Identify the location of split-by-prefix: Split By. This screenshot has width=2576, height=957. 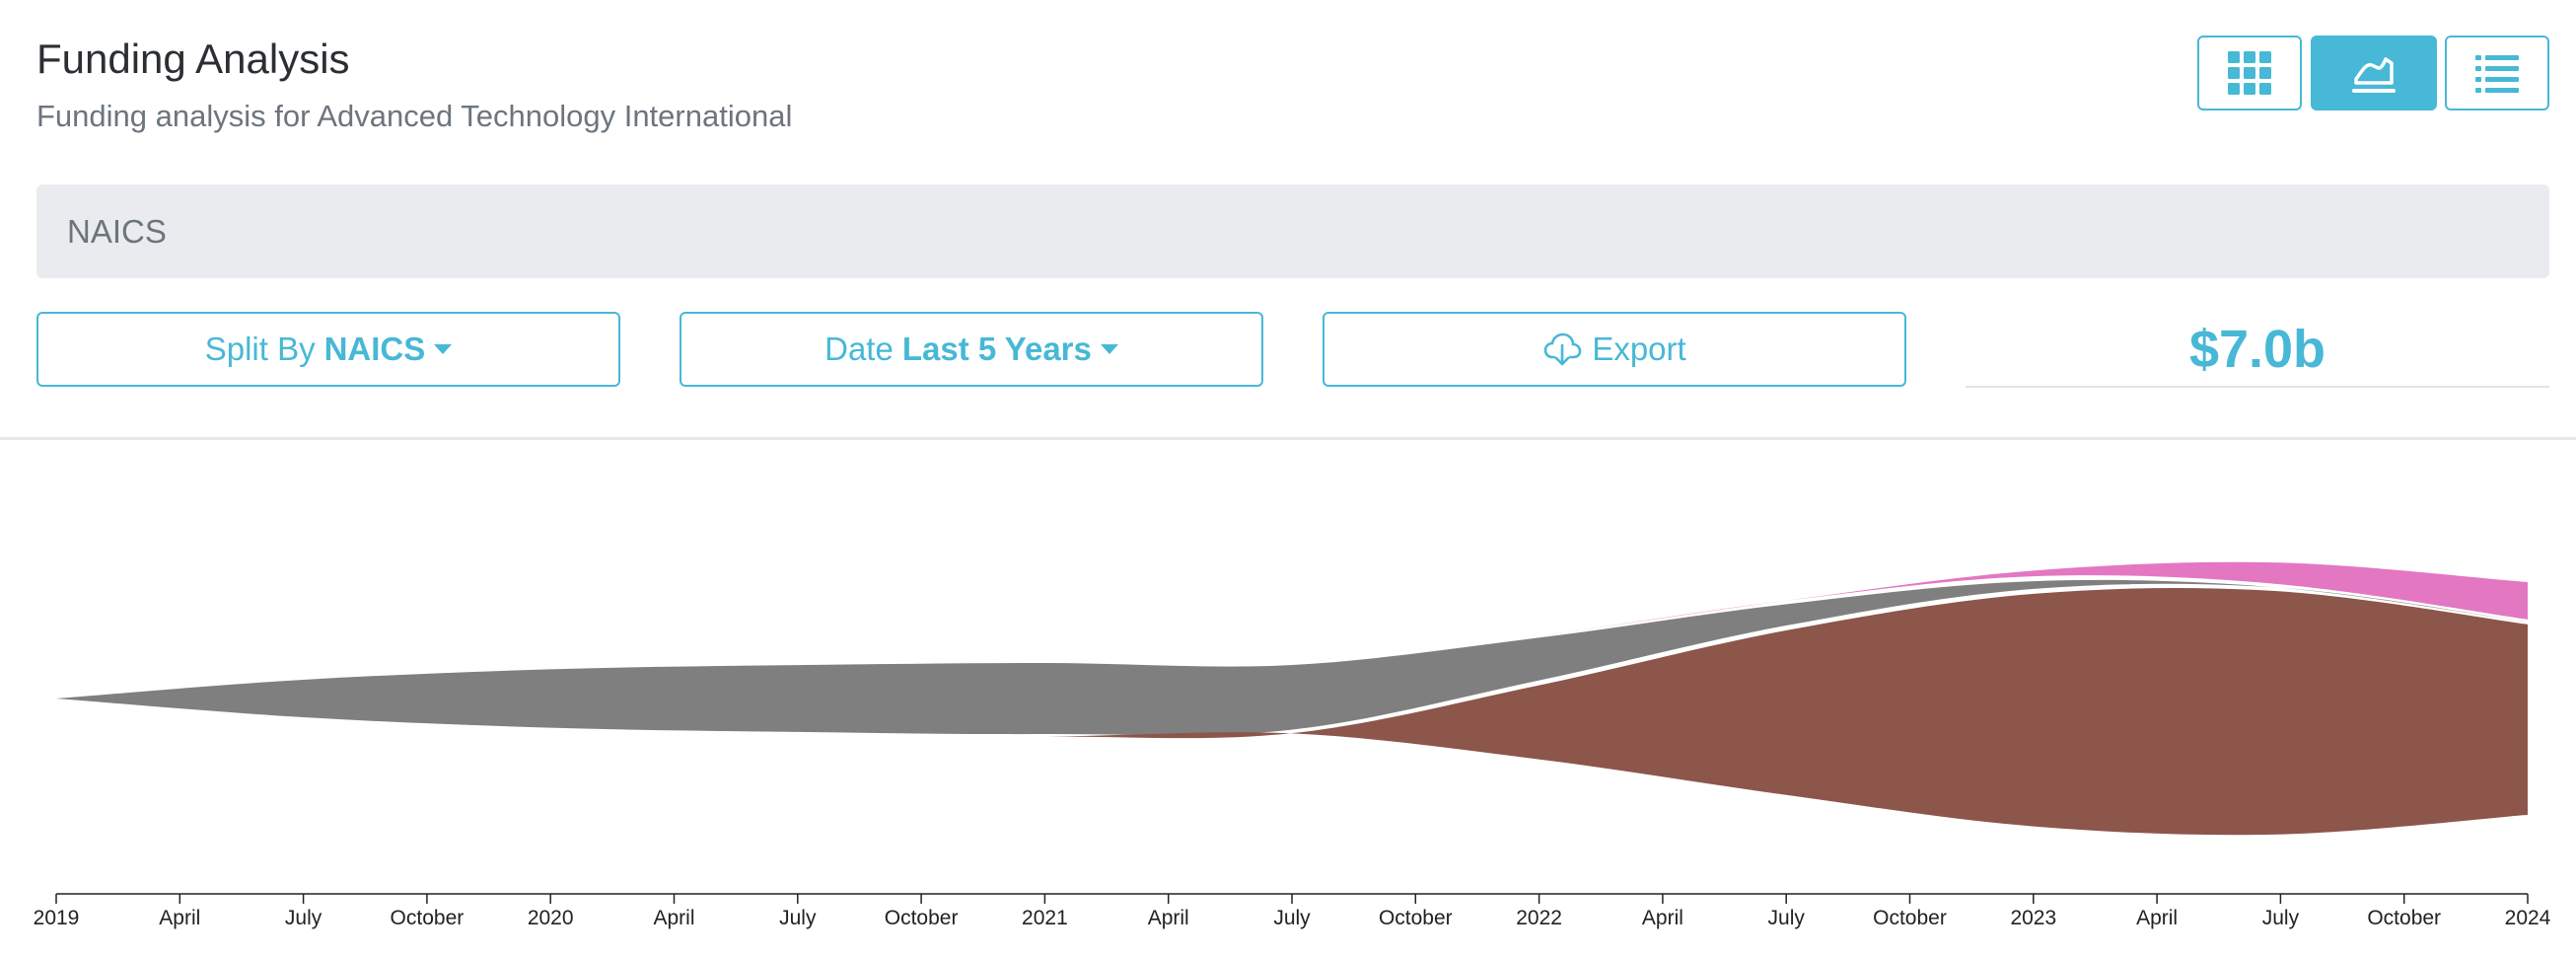
(260, 349).